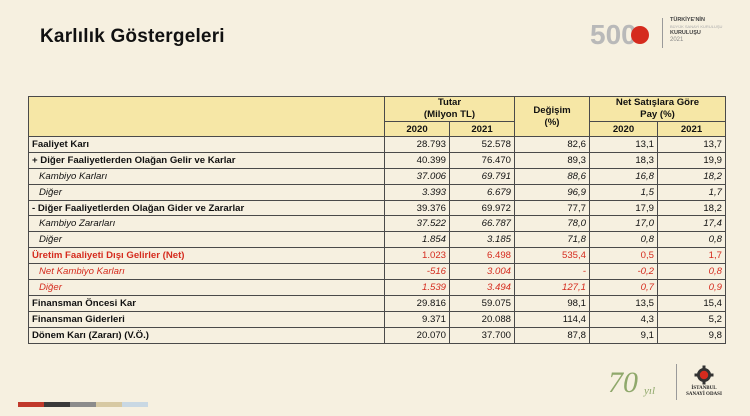 This screenshot has height=416, width=750. What do you see at coordinates (691, 160) in the screenshot?
I see `cell-pay-2021: 19,9` at bounding box center [691, 160].